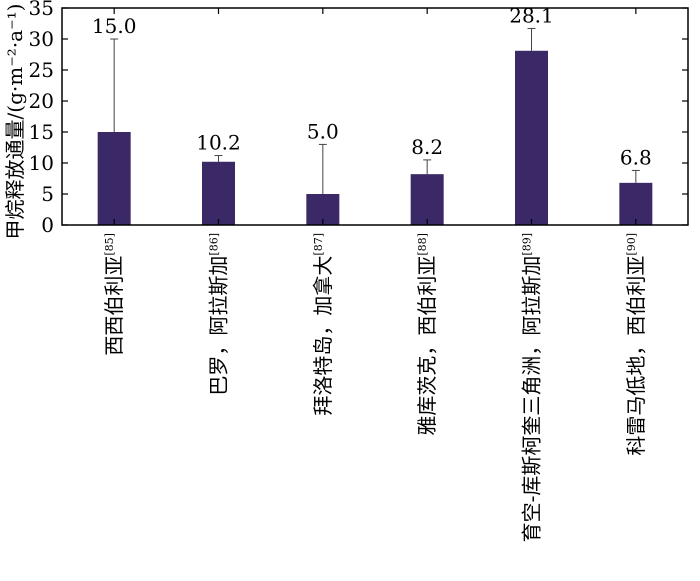 This screenshot has width=700, height=581. What do you see at coordinates (41, 39) in the screenshot?
I see `y-tick-label: 30` at bounding box center [41, 39].